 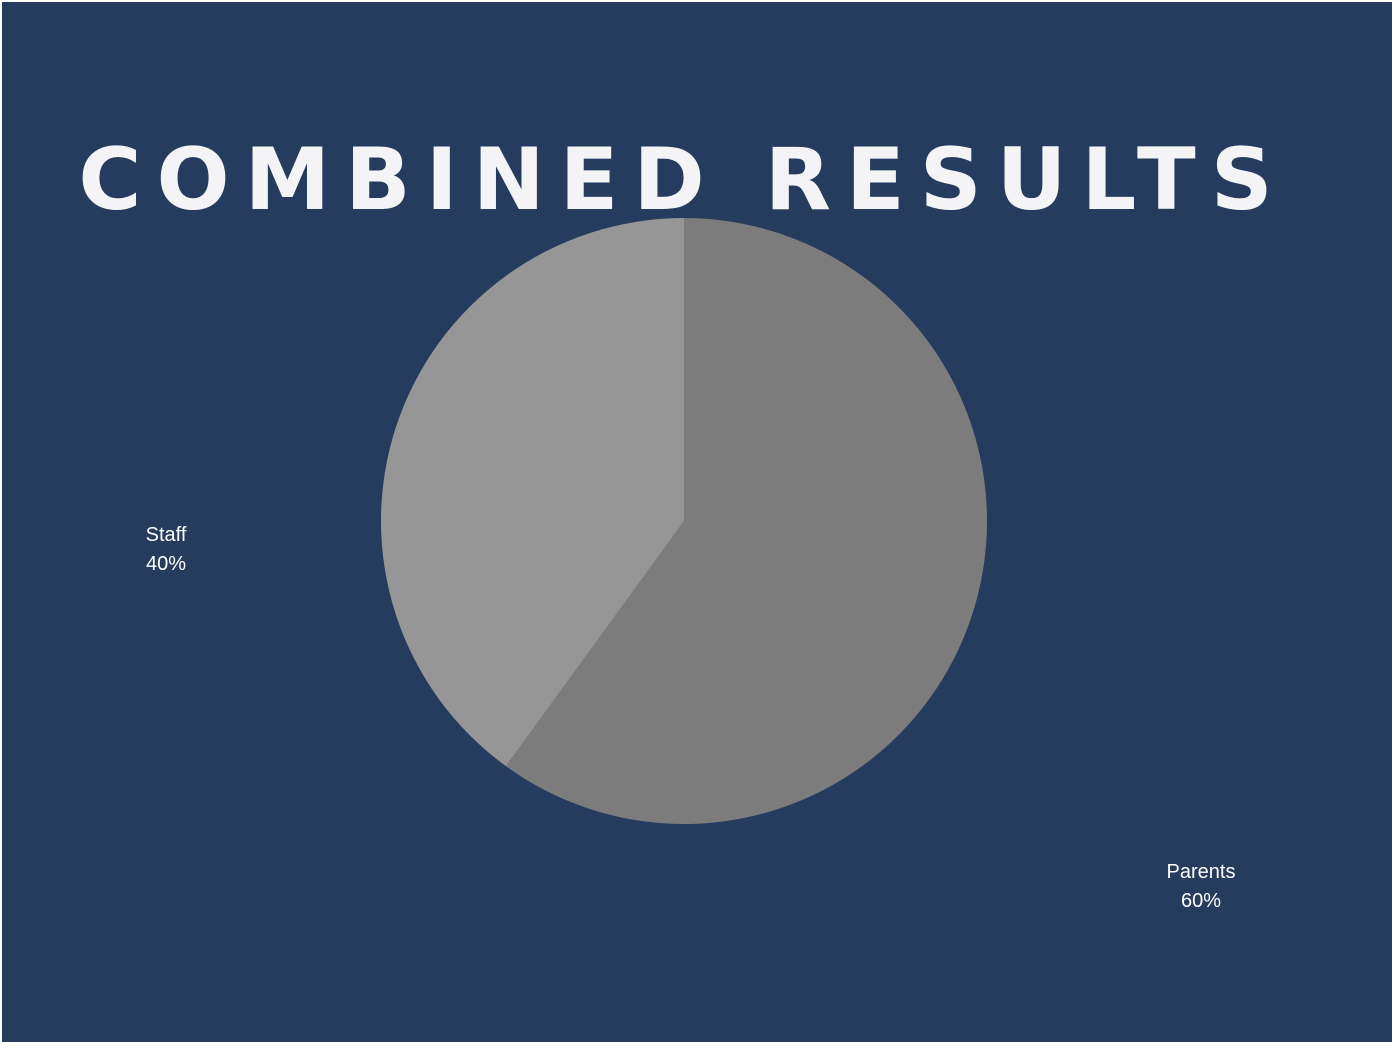 What do you see at coordinates (683, 180) in the screenshot?
I see `chart-title: COMBINED RESULTS` at bounding box center [683, 180].